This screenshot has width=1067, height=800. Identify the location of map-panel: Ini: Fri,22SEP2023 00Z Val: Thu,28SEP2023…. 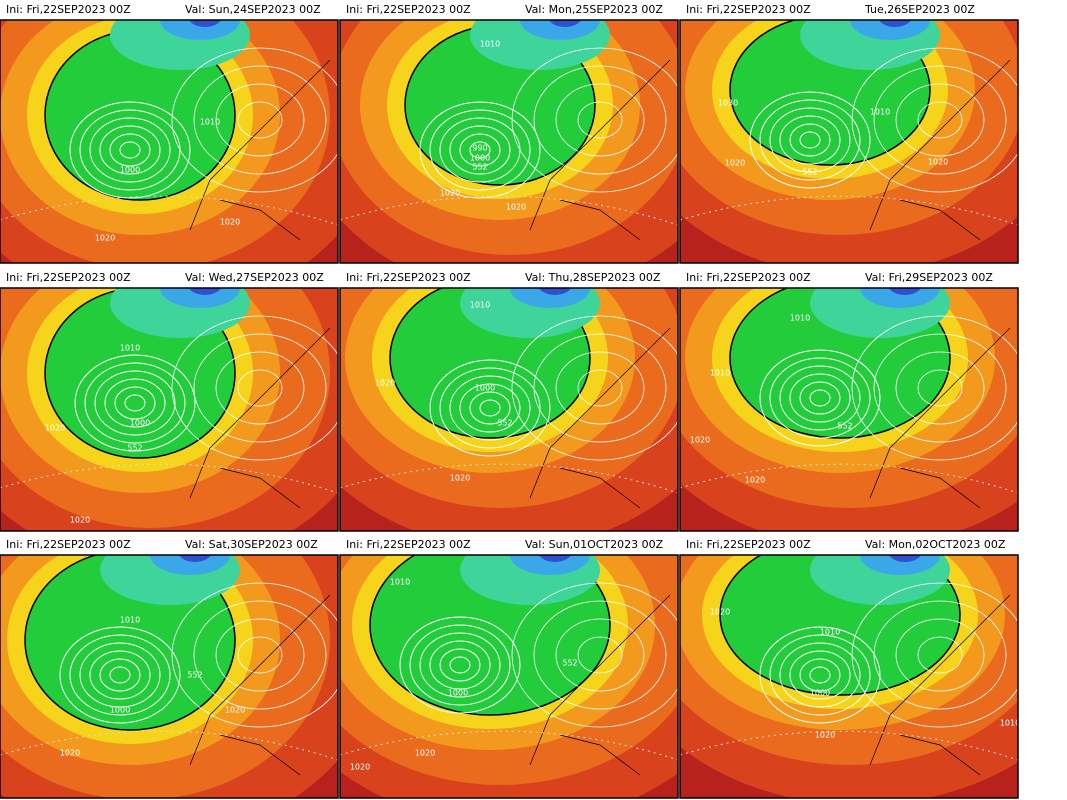
(509, 401).